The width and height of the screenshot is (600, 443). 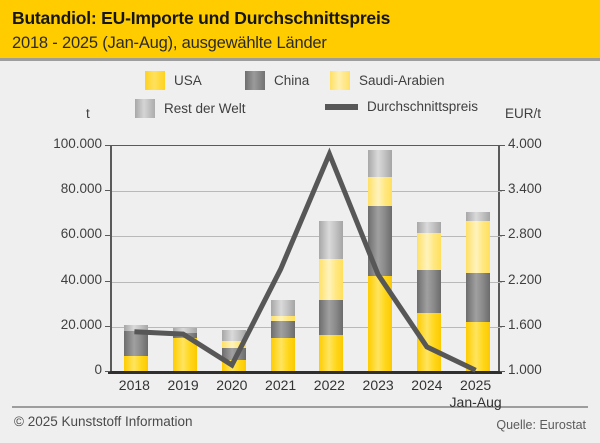 I want to click on copyright-text: © 2025 Kunststoff Information, so click(x=103, y=421).